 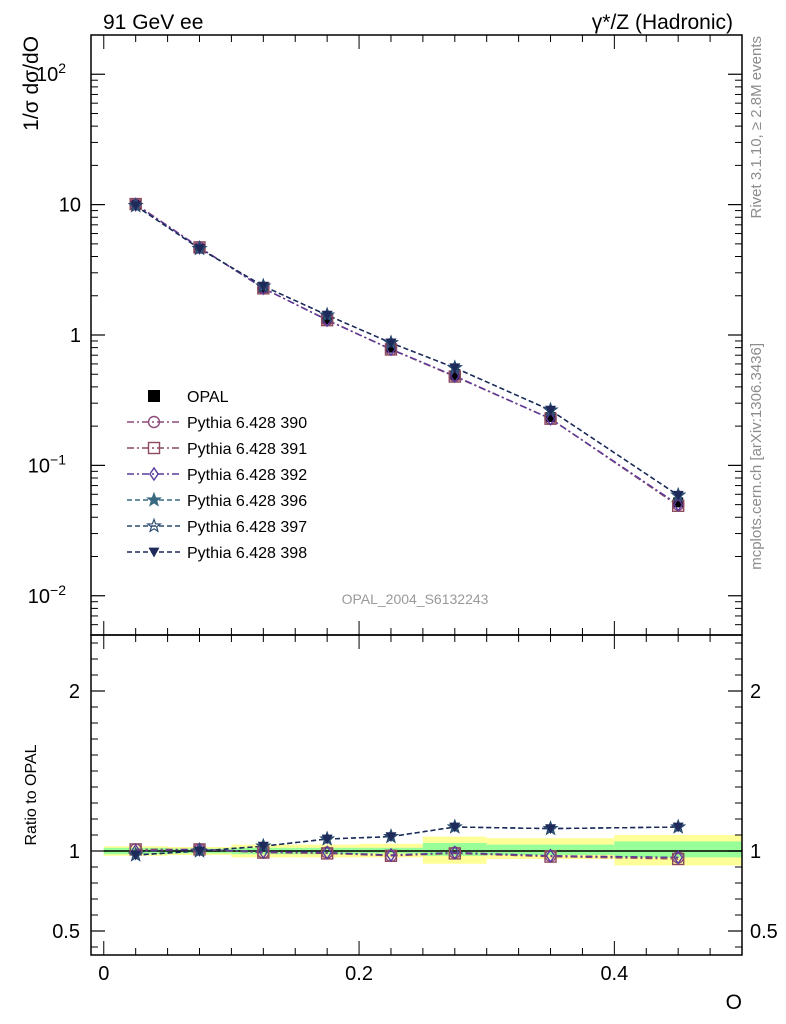 What do you see at coordinates (47, 464) in the screenshot?
I see `y-tick-label: 10⁻¹` at bounding box center [47, 464].